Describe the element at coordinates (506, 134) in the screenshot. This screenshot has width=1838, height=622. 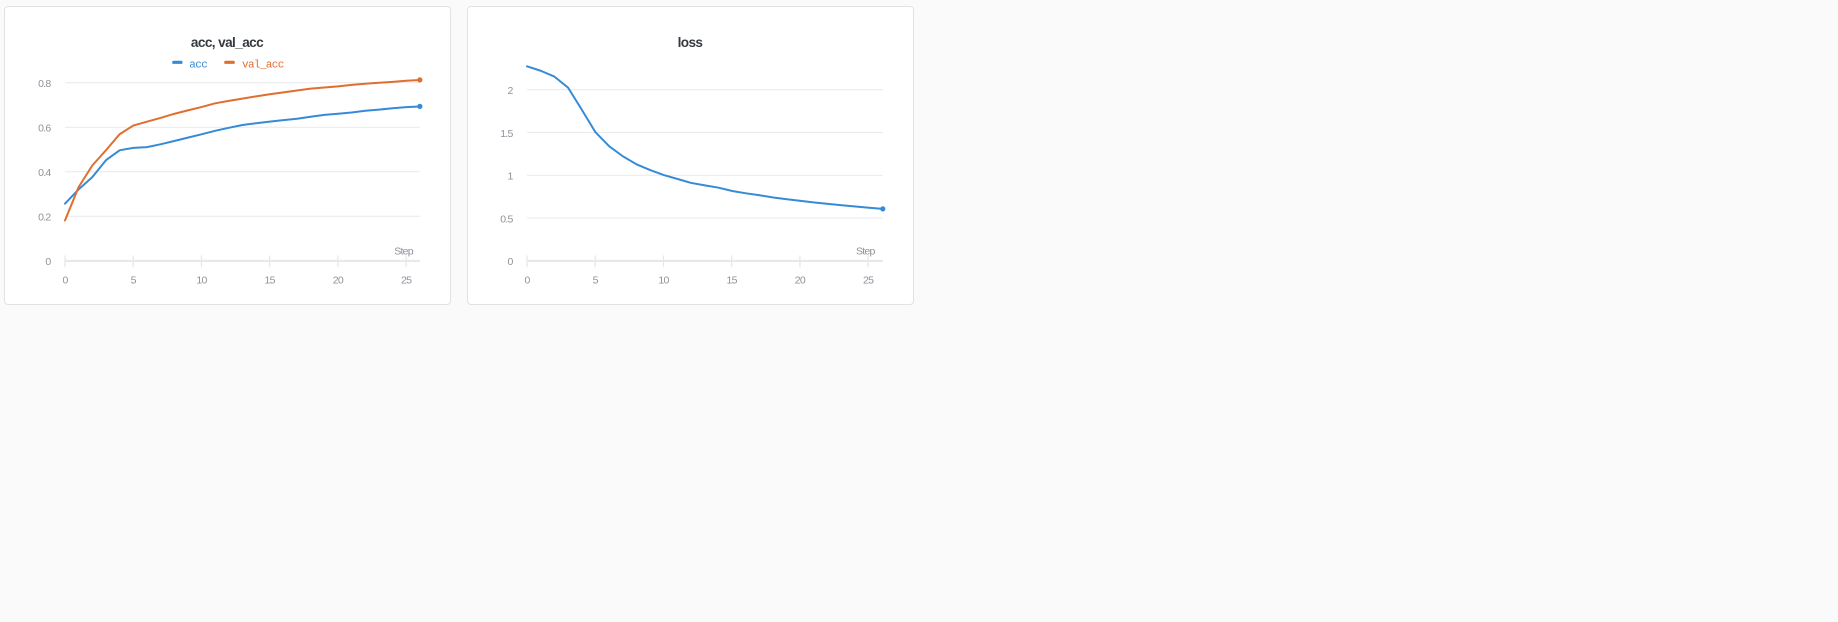
I see `svg-text: 1.5` at that location.